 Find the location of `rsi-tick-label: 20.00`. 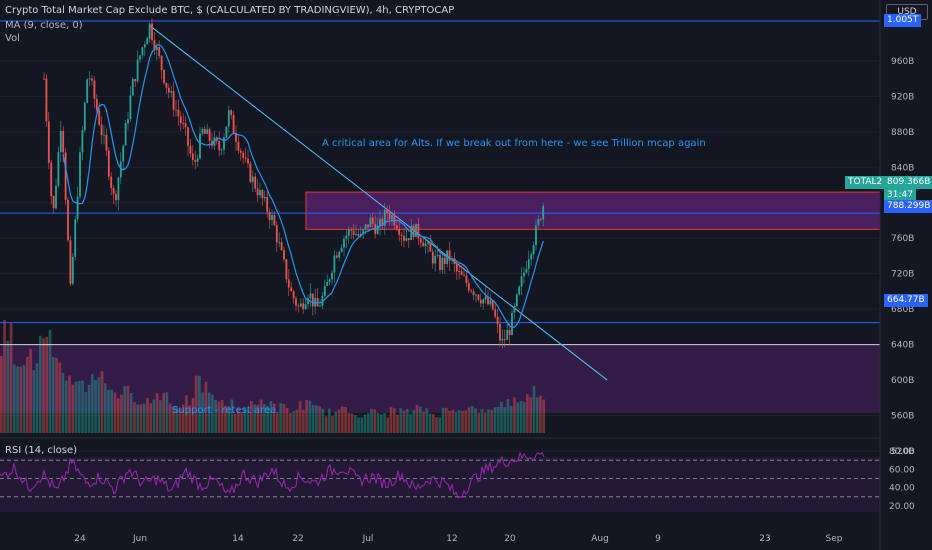

rsi-tick-label: 20.00 is located at coordinates (902, 507).